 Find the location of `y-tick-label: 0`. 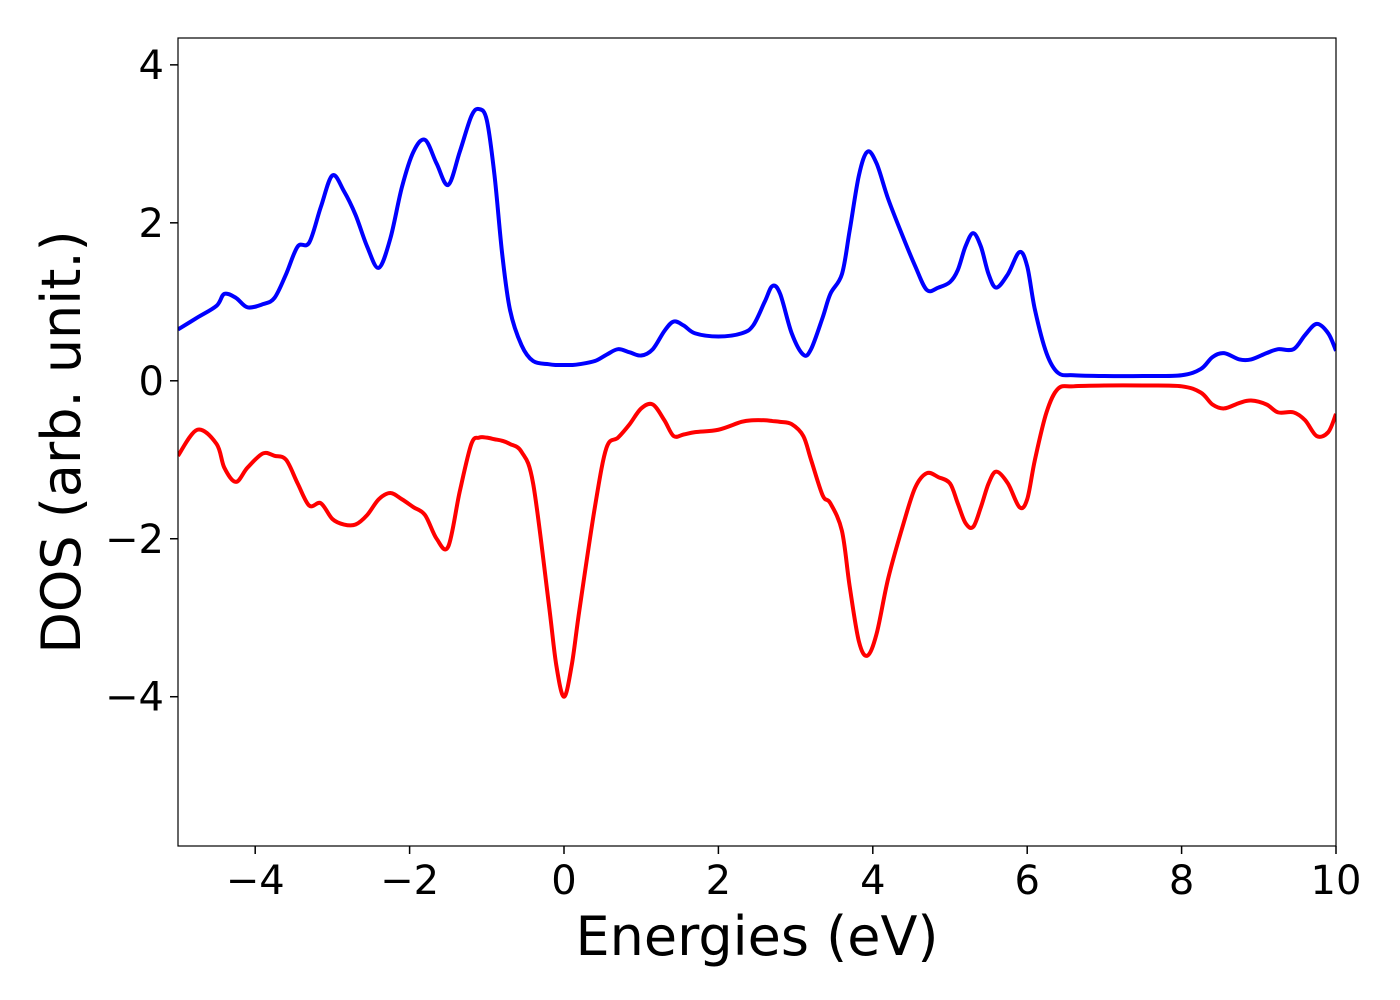

y-tick-label: 0 is located at coordinates (151, 382).